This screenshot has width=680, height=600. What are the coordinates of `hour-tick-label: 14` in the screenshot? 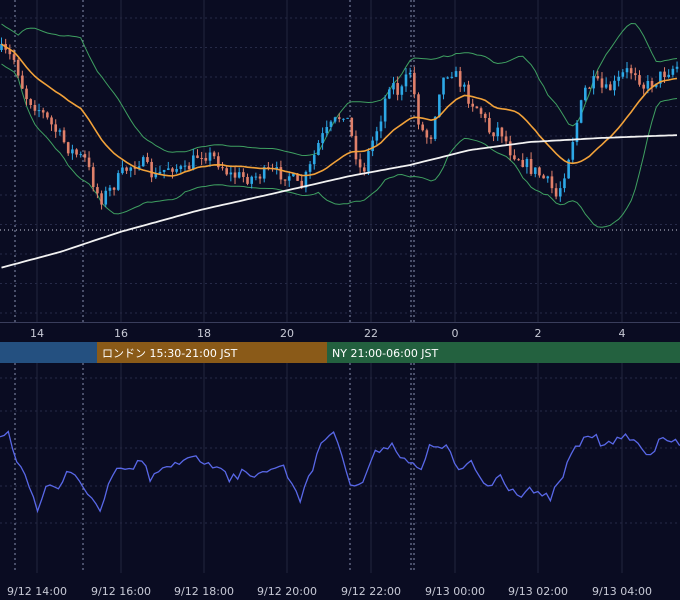 It's located at (37, 333).